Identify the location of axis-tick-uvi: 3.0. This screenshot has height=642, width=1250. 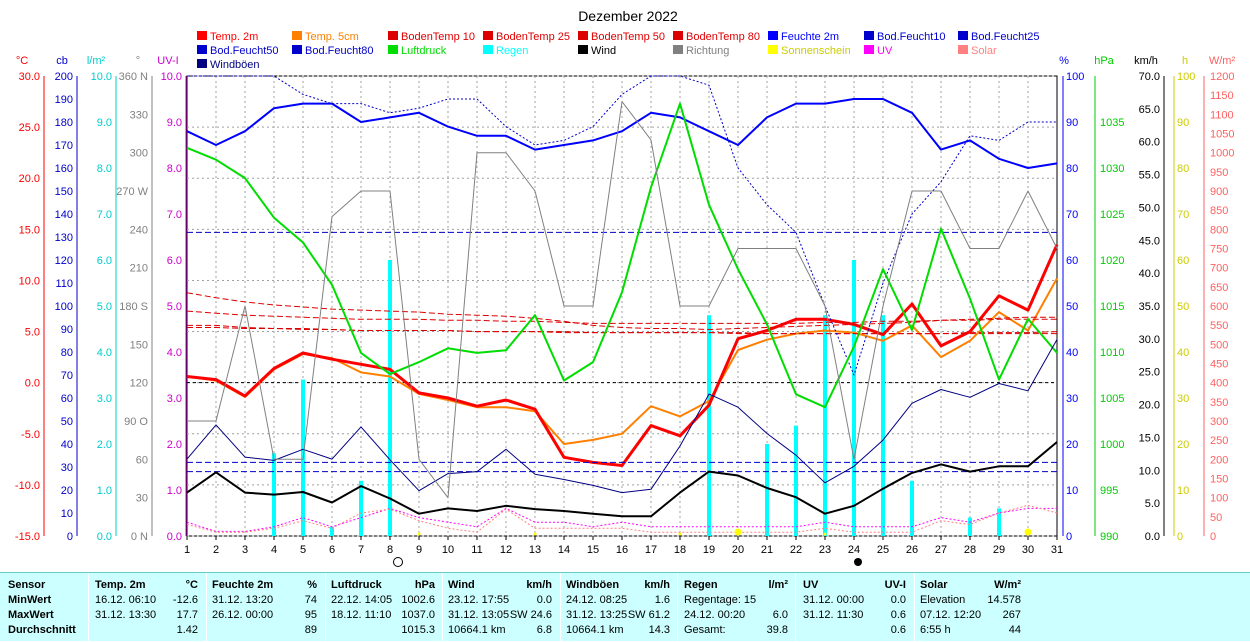
(174, 399).